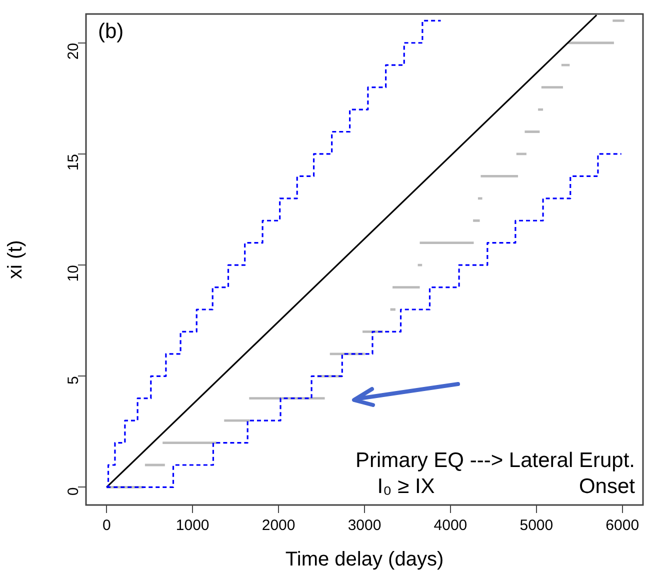 This screenshot has width=652, height=576. Describe the element at coordinates (364, 559) in the screenshot. I see `x-axis-title: Time delay (days)` at that location.